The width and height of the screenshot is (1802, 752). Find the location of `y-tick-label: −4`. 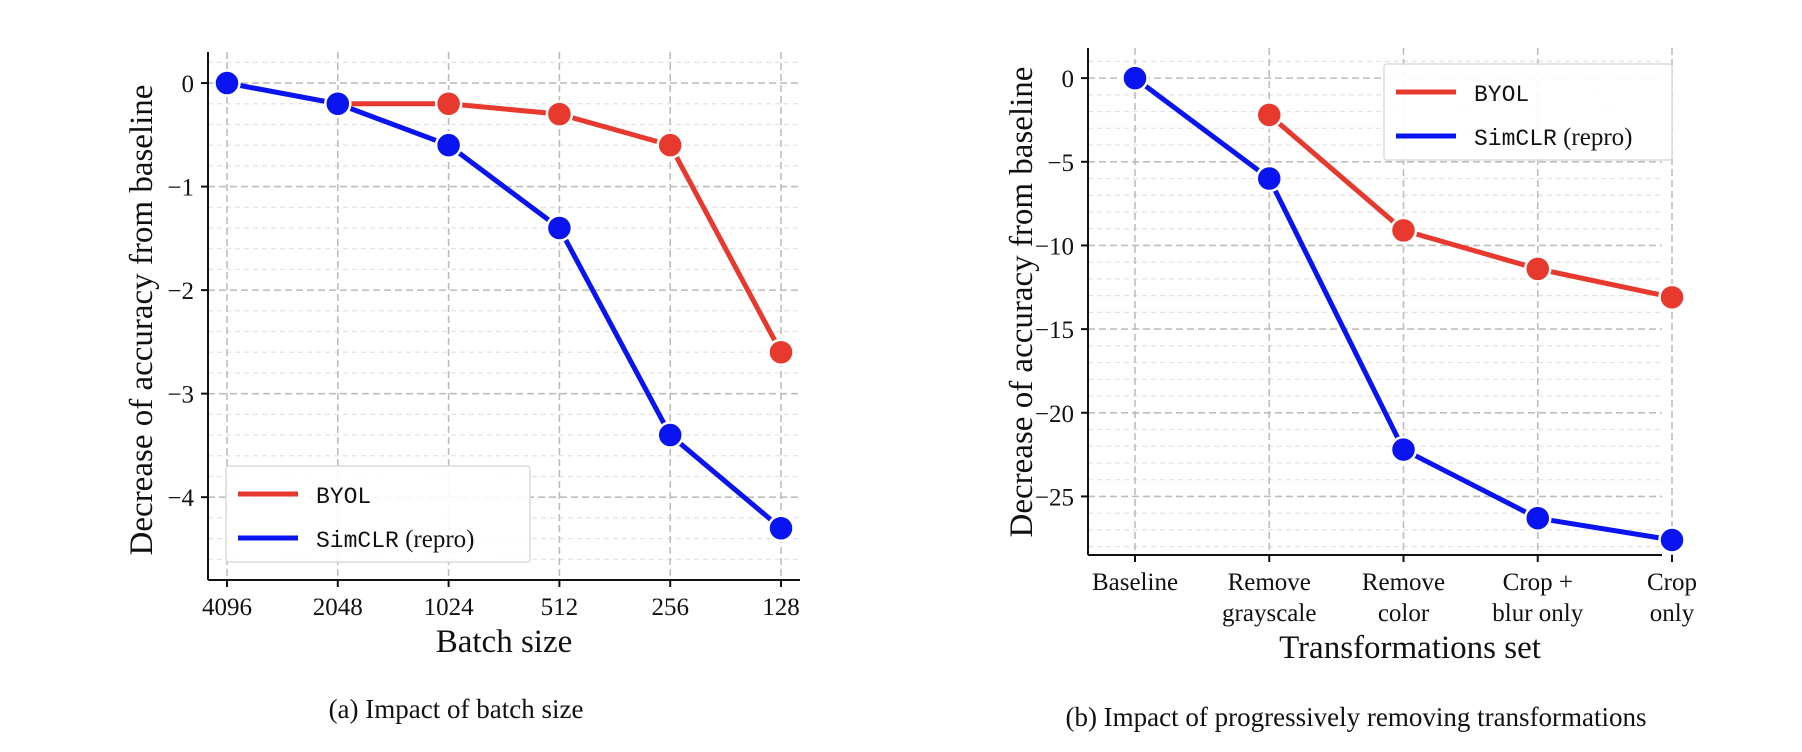

y-tick-label: −4 is located at coordinates (180, 498).